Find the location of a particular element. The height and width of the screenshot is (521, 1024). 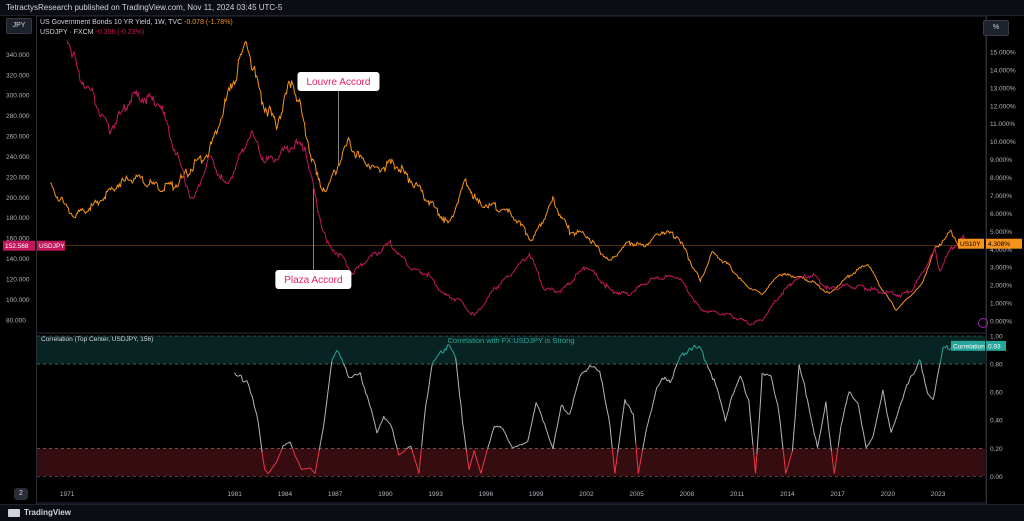

right-tick-label: 6.000% is located at coordinates (1001, 214).